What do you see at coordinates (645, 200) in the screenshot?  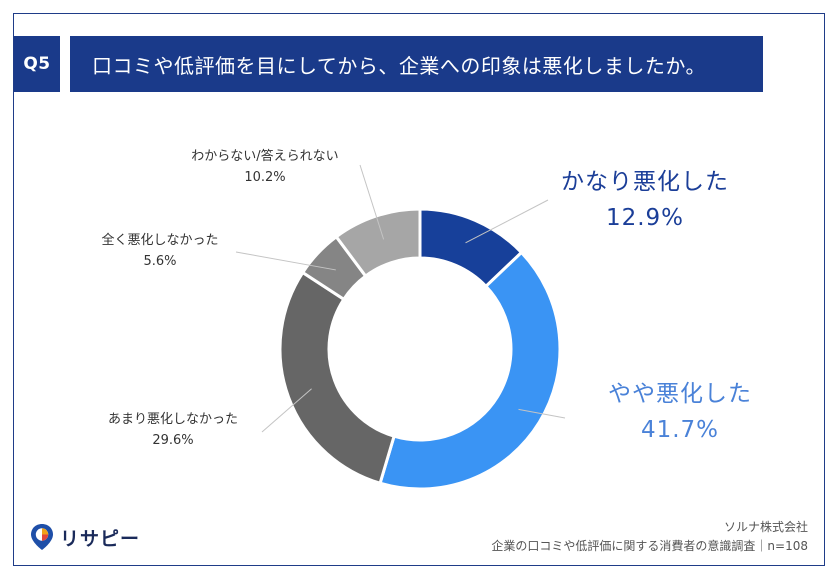 I see `label-slice-strongly-worsened: かなり悪化した 12.9%` at bounding box center [645, 200].